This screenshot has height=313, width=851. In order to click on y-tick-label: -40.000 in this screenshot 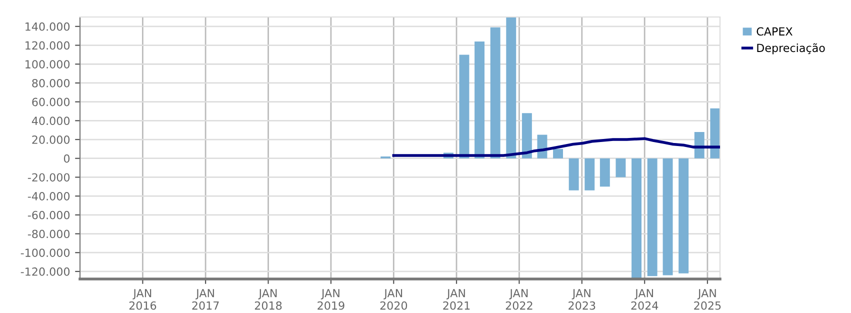, I will do `click(49, 196)`.